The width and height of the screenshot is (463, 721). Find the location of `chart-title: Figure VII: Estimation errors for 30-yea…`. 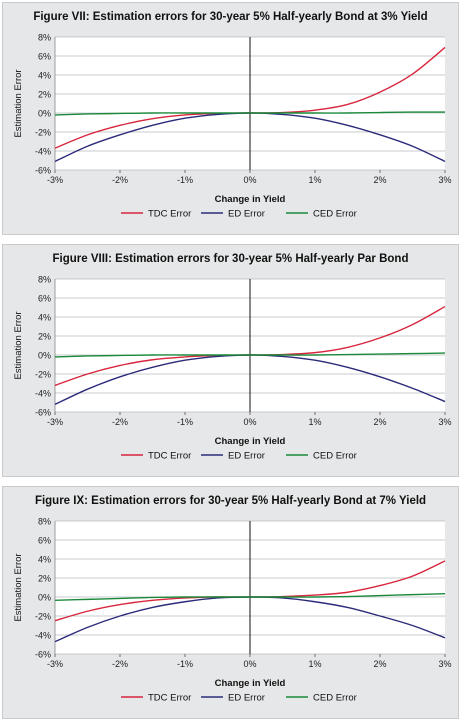

chart-title: Figure VII: Estimation errors for 30-yea… is located at coordinates (230, 17).